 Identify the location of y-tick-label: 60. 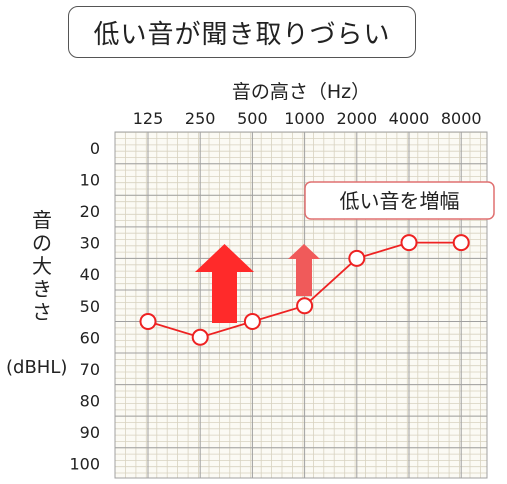
(90, 337).